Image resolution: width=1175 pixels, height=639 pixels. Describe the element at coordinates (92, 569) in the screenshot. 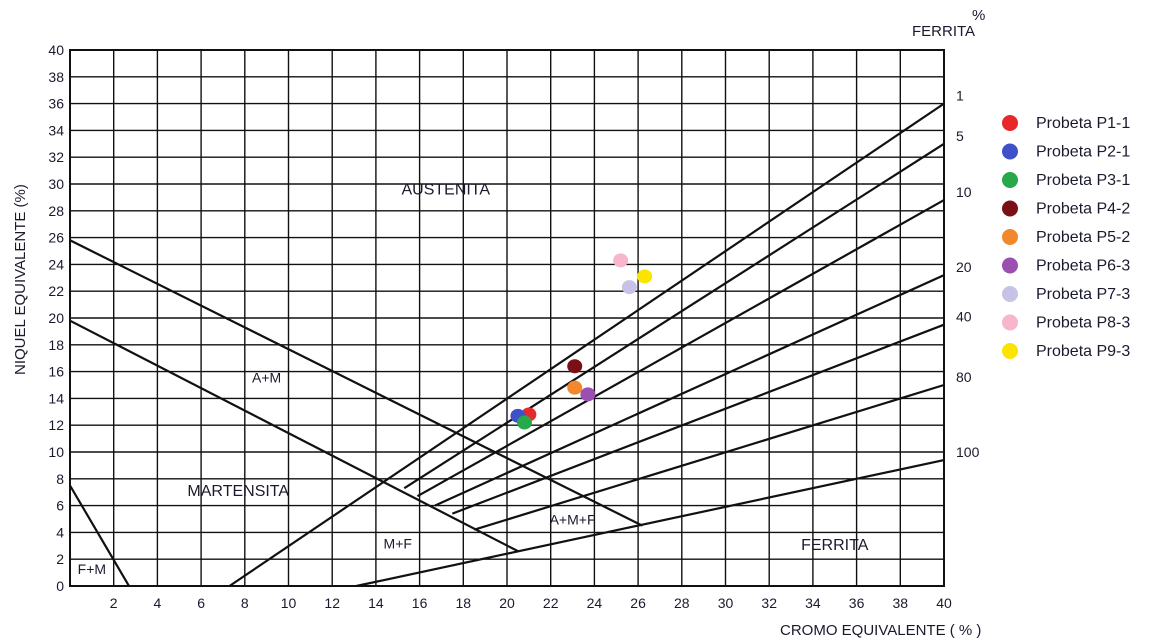

I see `region-label: F+M` at that location.